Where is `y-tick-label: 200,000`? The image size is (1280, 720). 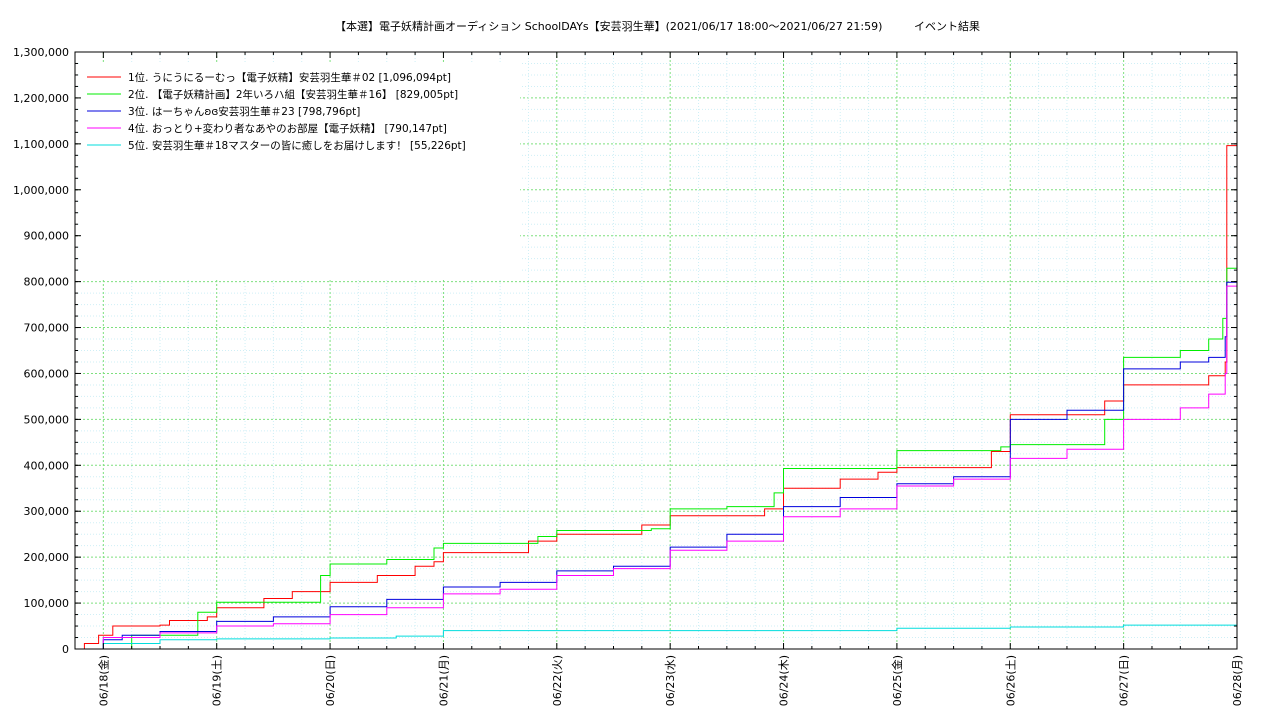
y-tick-label: 200,000 is located at coordinates (47, 557).